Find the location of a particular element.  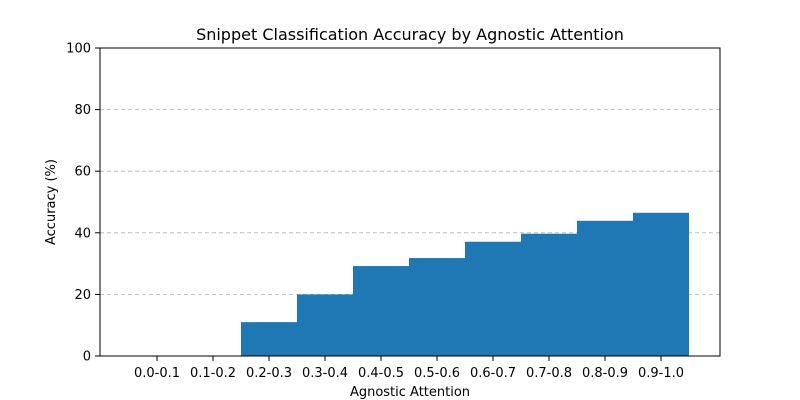

y-axis-label: Accuracy (%) is located at coordinates (51, 202).